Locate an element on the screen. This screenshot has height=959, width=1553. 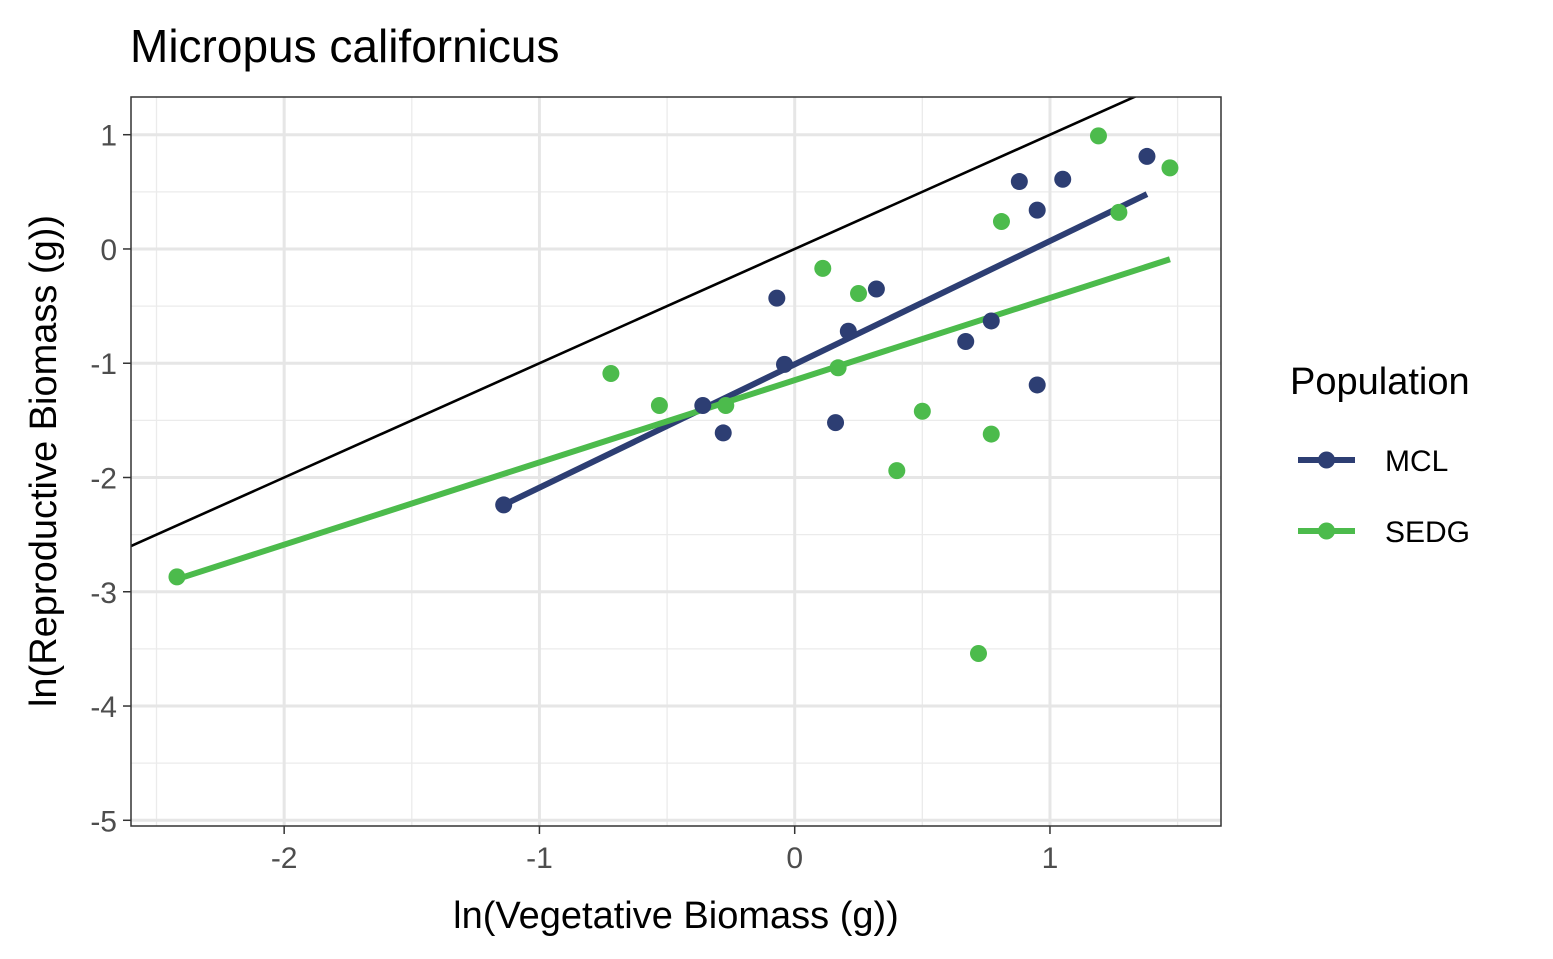
x-axis: -2 -1 0 1 is located at coordinates (664, 850).